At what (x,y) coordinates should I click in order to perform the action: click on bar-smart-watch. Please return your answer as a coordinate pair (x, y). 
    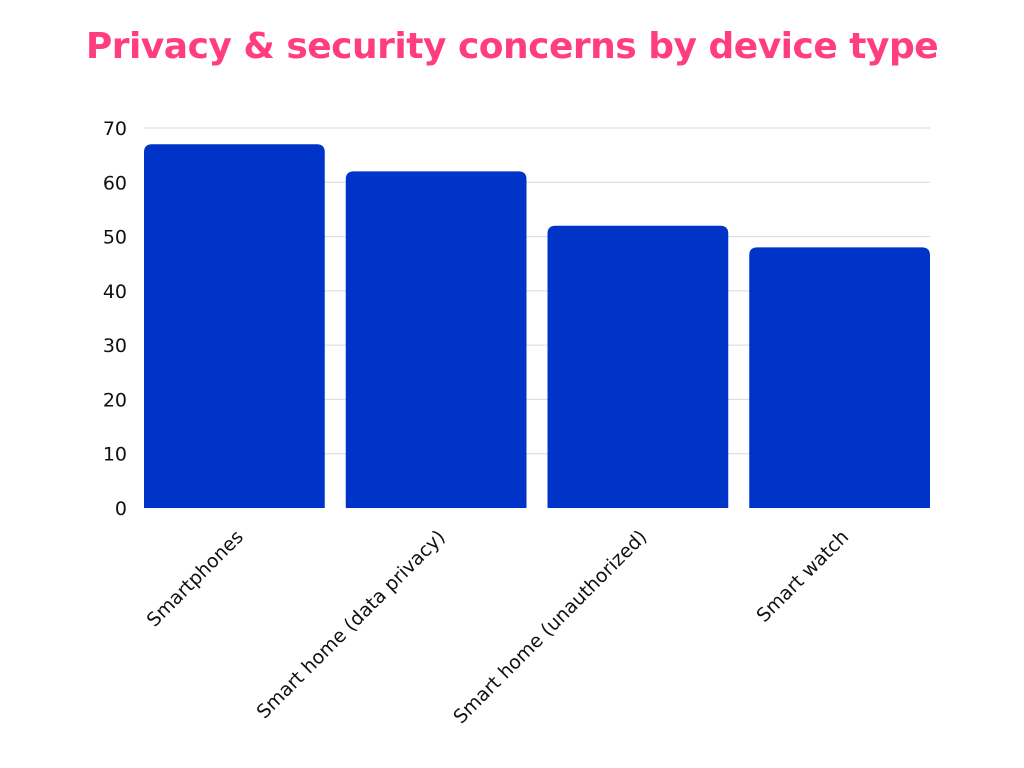
    Looking at the image, I should click on (839, 377).